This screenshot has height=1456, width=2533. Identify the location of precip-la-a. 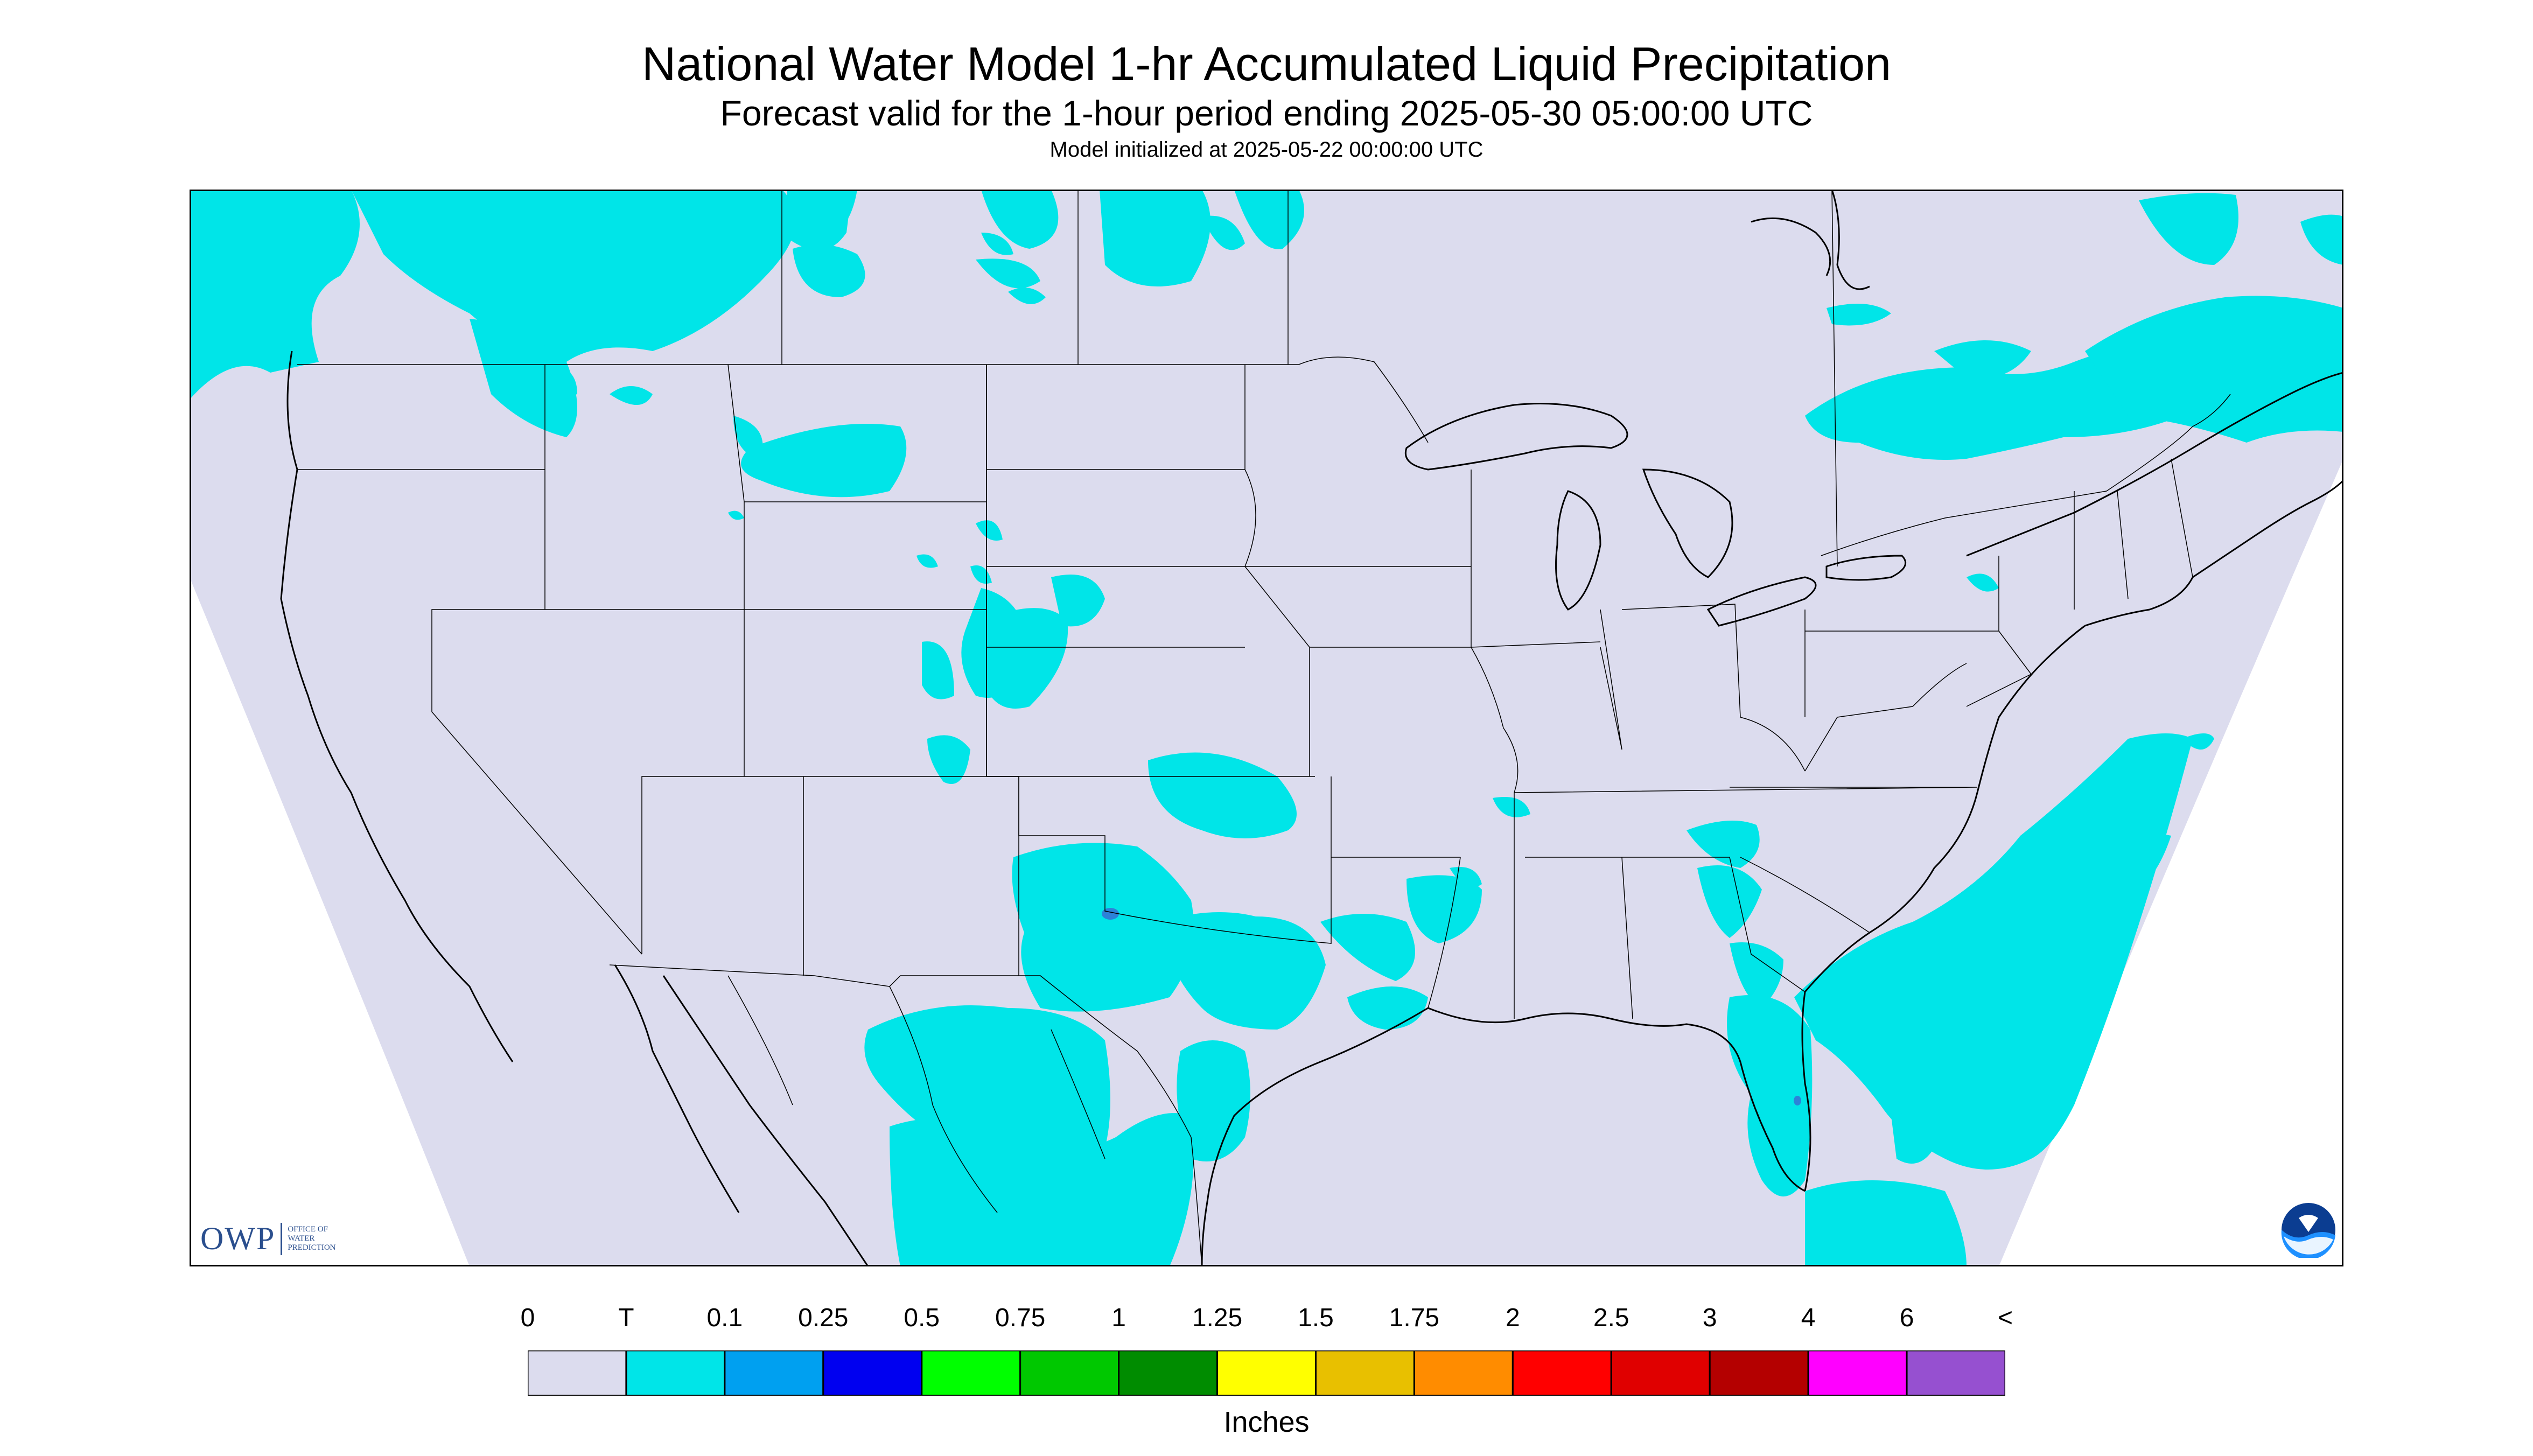
(1367, 947).